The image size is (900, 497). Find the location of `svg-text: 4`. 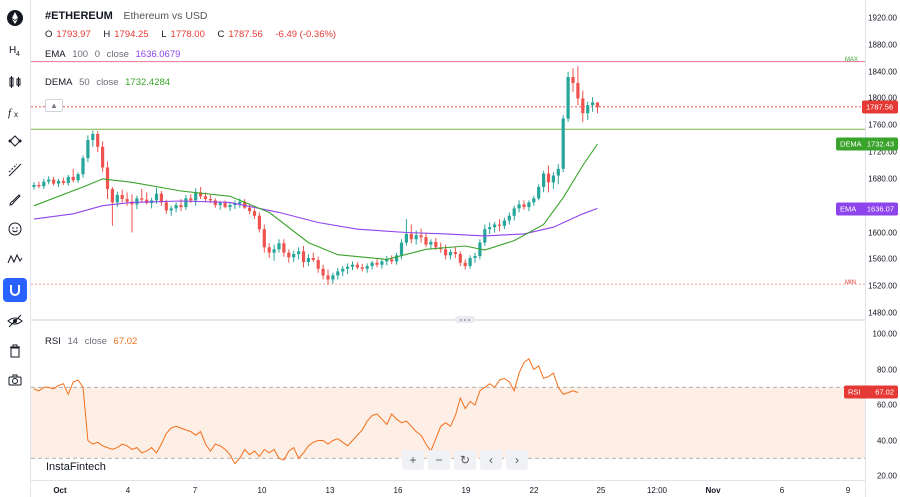

svg-text: 4 is located at coordinates (18, 54).